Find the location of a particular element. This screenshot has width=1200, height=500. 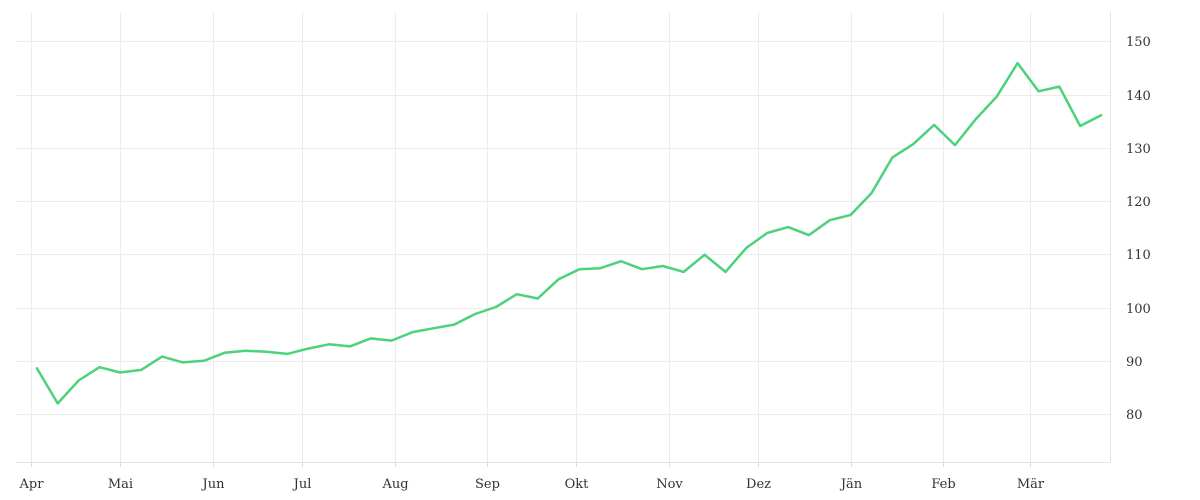

x-tick-label: Nov is located at coordinates (669, 484).